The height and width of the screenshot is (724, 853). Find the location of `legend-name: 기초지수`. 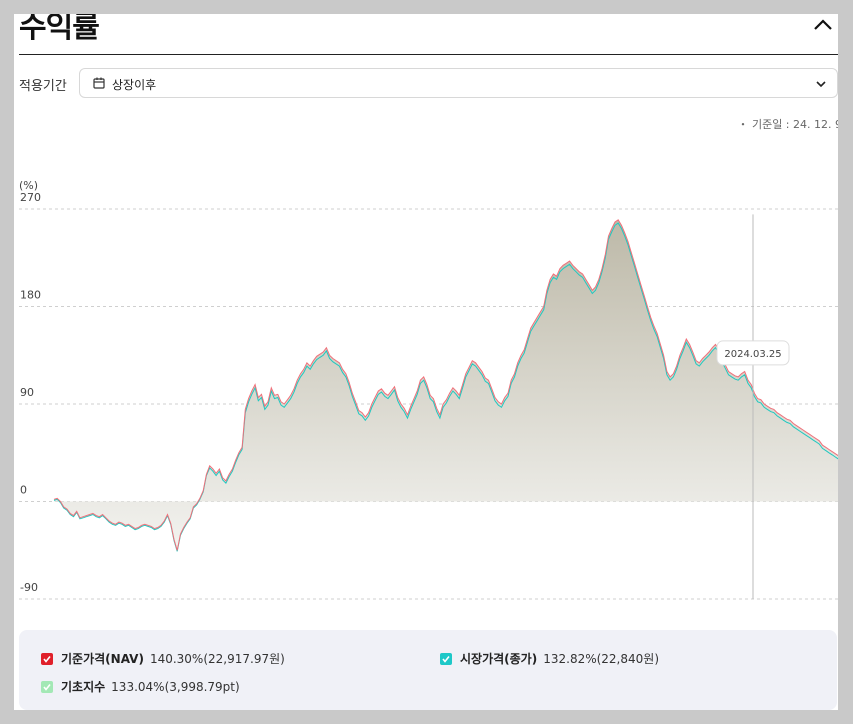

legend-name: 기초지수 is located at coordinates (83, 687).